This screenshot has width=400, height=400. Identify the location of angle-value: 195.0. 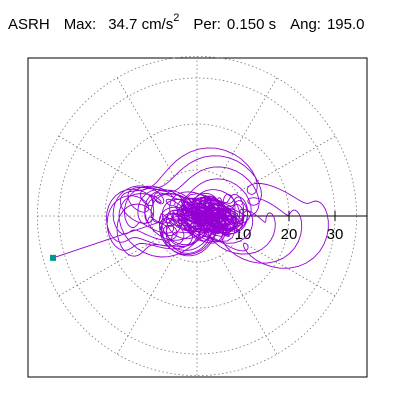
(345, 24).